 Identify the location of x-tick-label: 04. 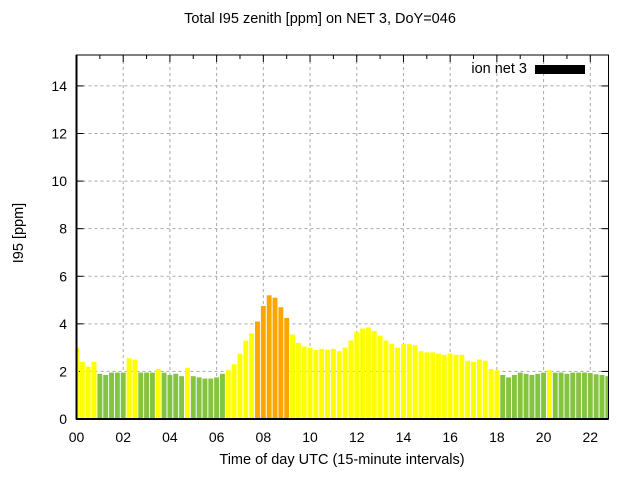
(170, 437).